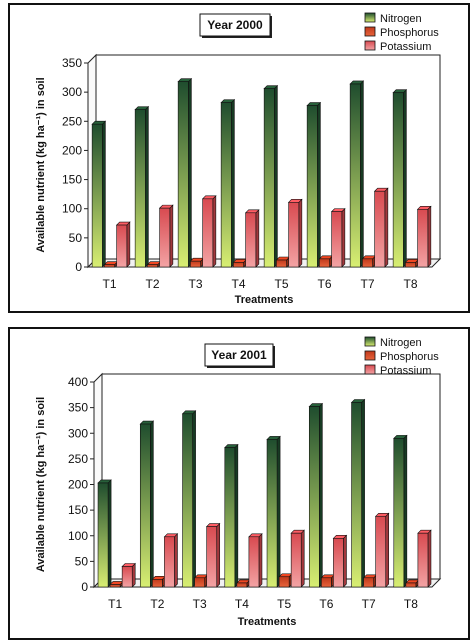 This screenshot has width=474, height=641. What do you see at coordinates (252, 238) in the screenshot?
I see `bar-potassium-t4` at bounding box center [252, 238].